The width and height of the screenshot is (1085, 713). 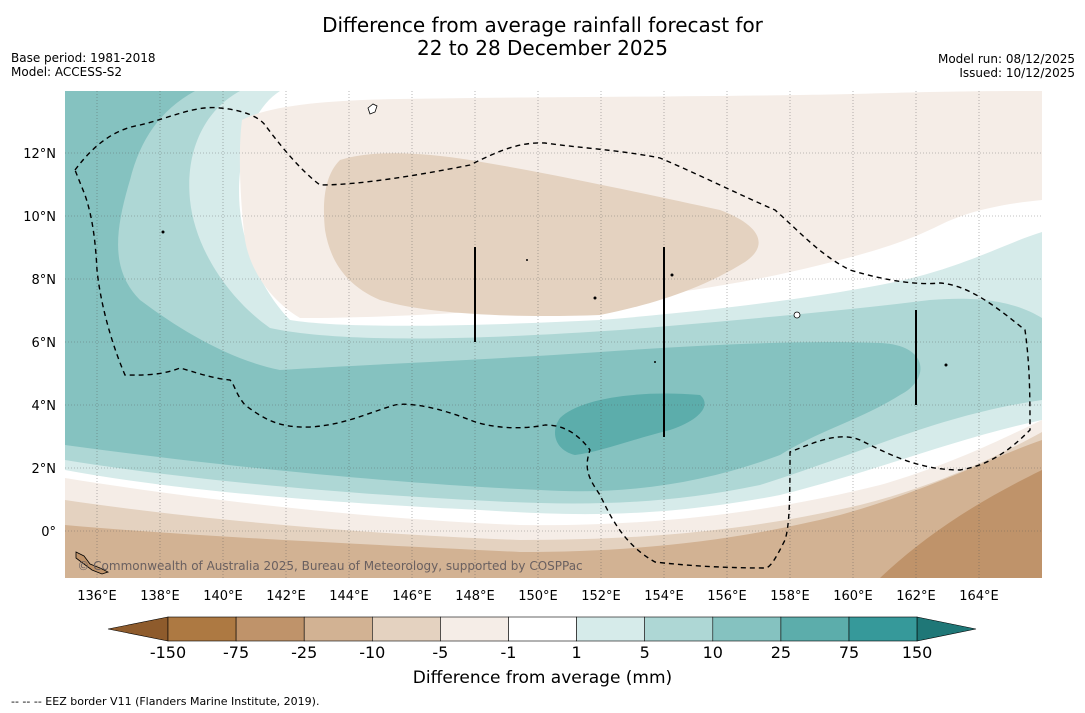 I want to click on x-tick-label: 148°E, so click(x=475, y=596).